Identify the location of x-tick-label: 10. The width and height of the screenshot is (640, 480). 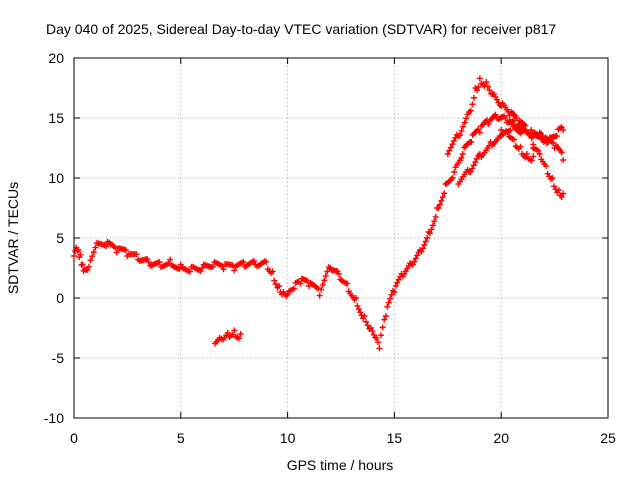
(288, 438).